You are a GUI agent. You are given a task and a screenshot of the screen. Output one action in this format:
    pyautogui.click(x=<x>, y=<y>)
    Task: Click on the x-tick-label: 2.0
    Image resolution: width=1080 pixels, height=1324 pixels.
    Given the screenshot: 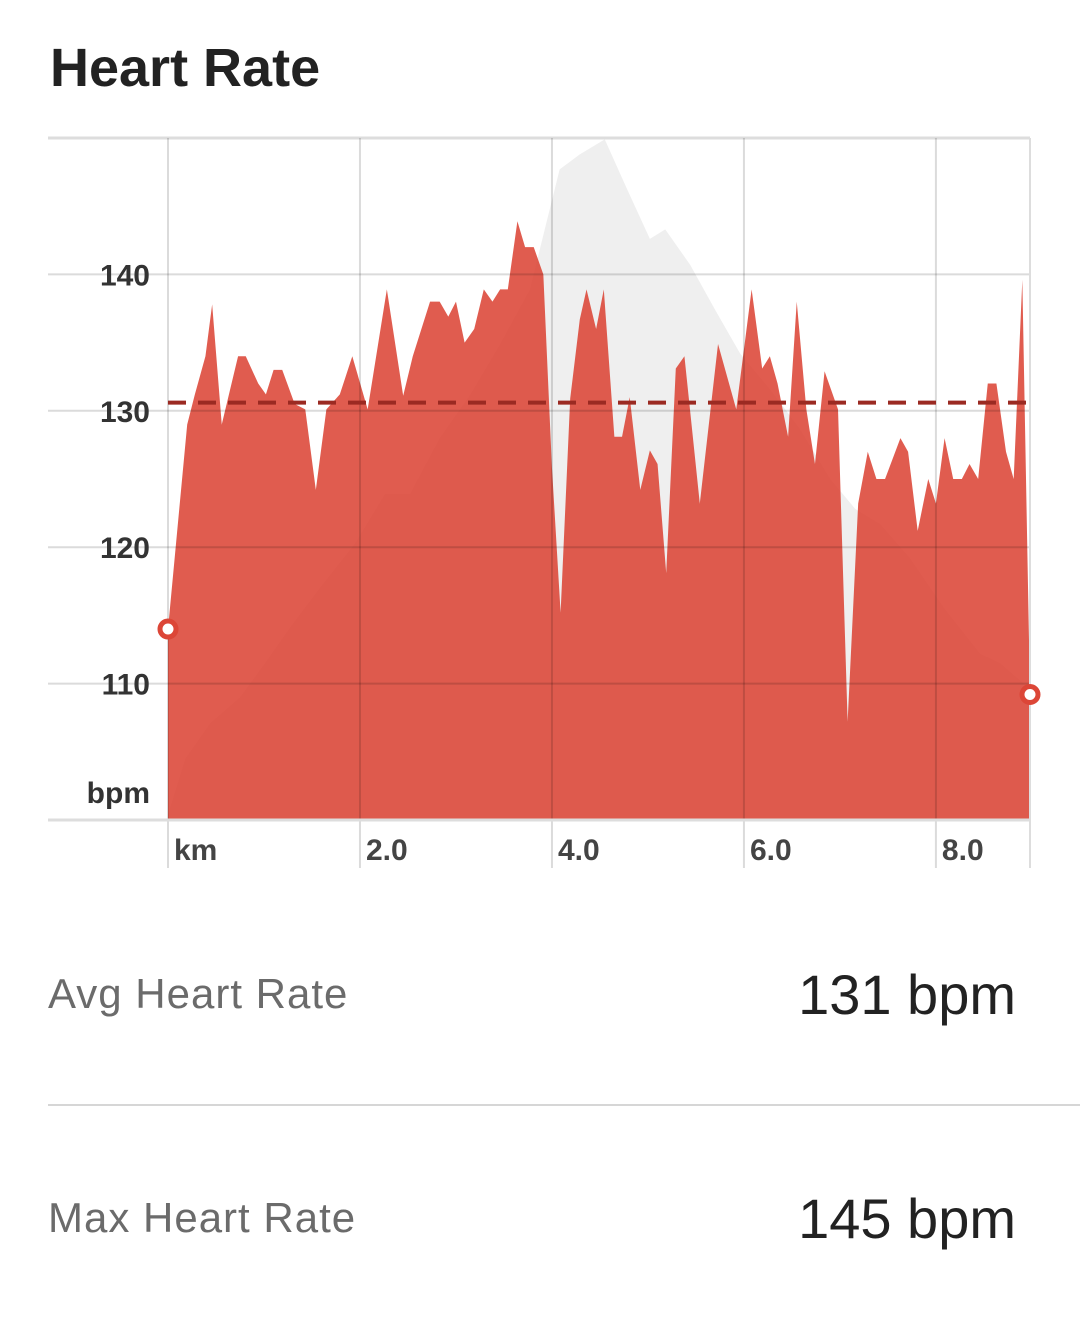 What is the action you would take?
    pyautogui.click(x=387, y=850)
    